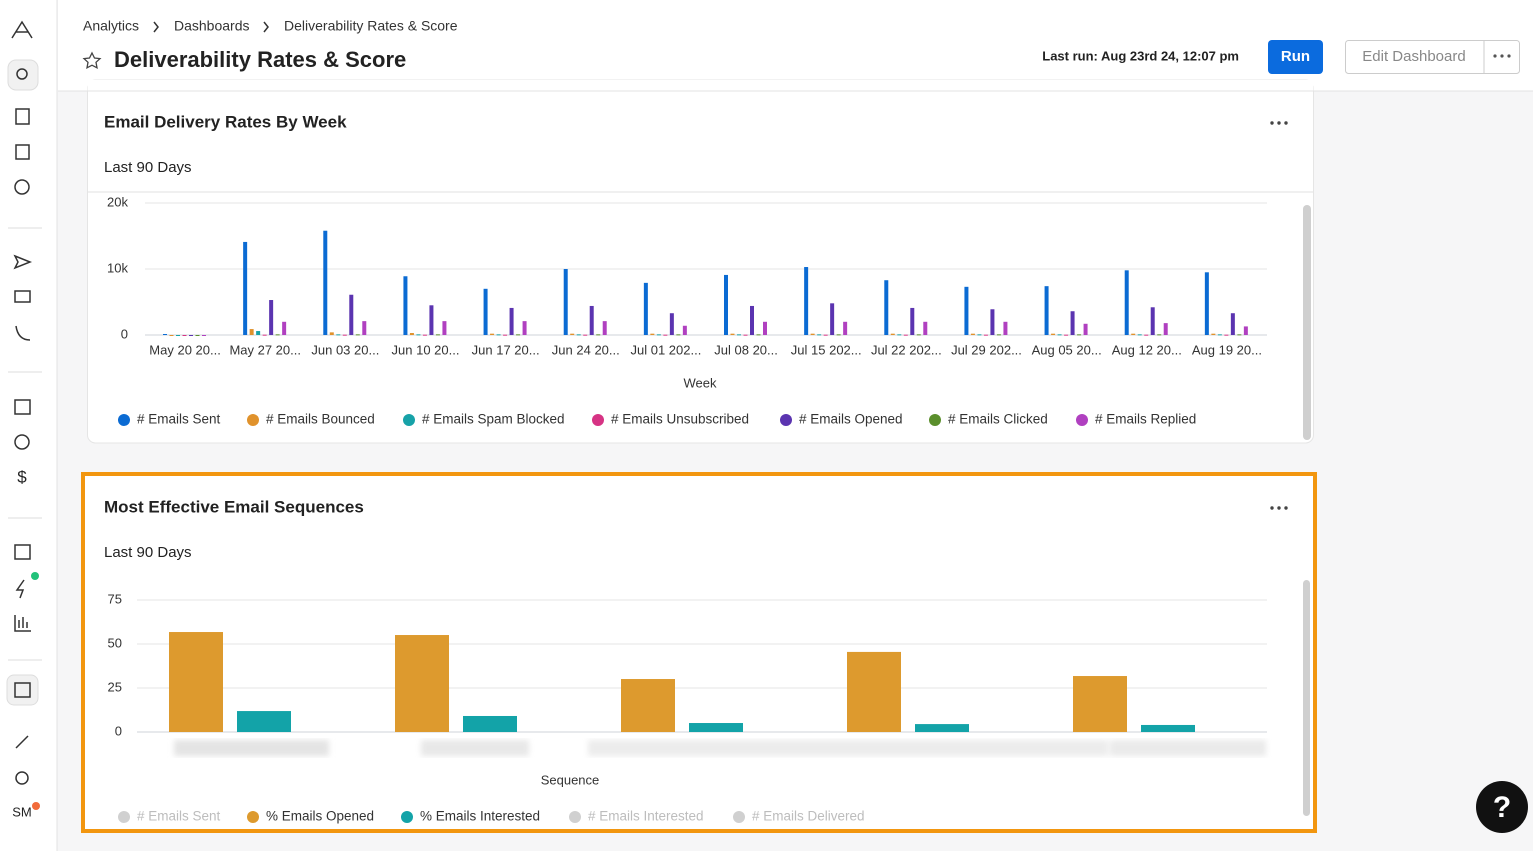  What do you see at coordinates (212, 26) in the screenshot?
I see `breadcrumb: Dashboards` at bounding box center [212, 26].